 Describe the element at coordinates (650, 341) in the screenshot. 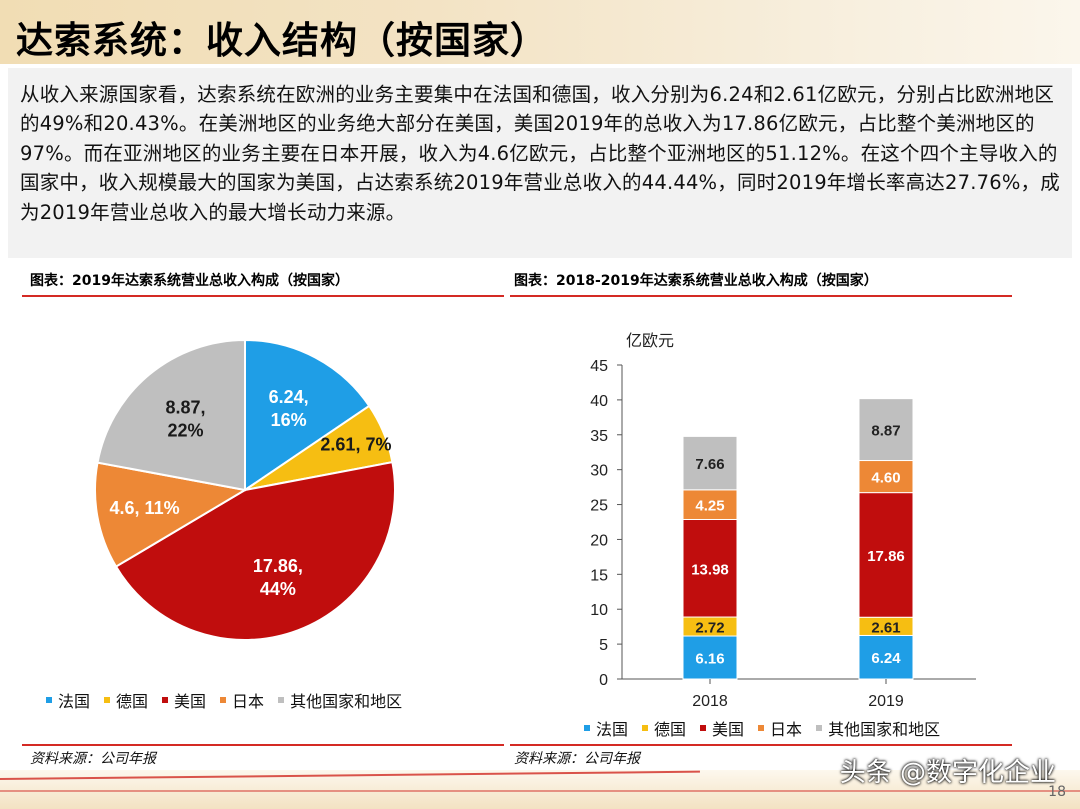

I see `y-axis-unit-label: 亿欧元` at that location.